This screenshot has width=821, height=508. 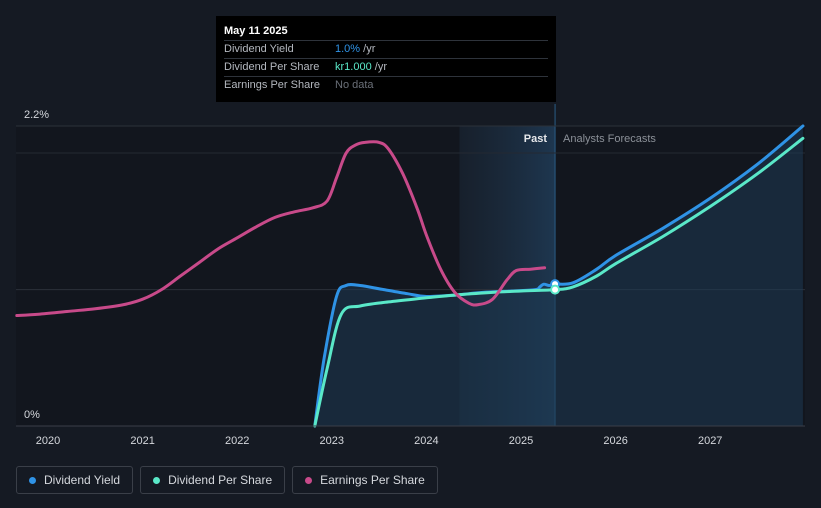 What do you see at coordinates (48, 441) in the screenshot?
I see `x-tick-label: 2020` at bounding box center [48, 441].